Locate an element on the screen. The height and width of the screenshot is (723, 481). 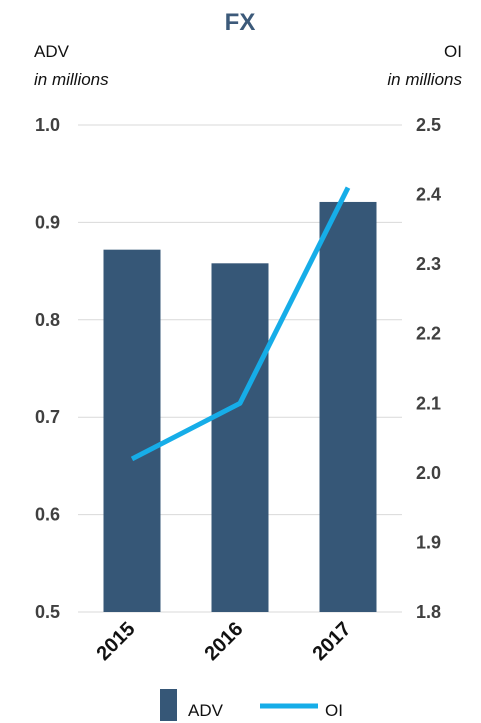
left-axis-ticks: 0.5 0.6 0.7 0.8 0.9 1.0 is located at coordinates (47, 368).